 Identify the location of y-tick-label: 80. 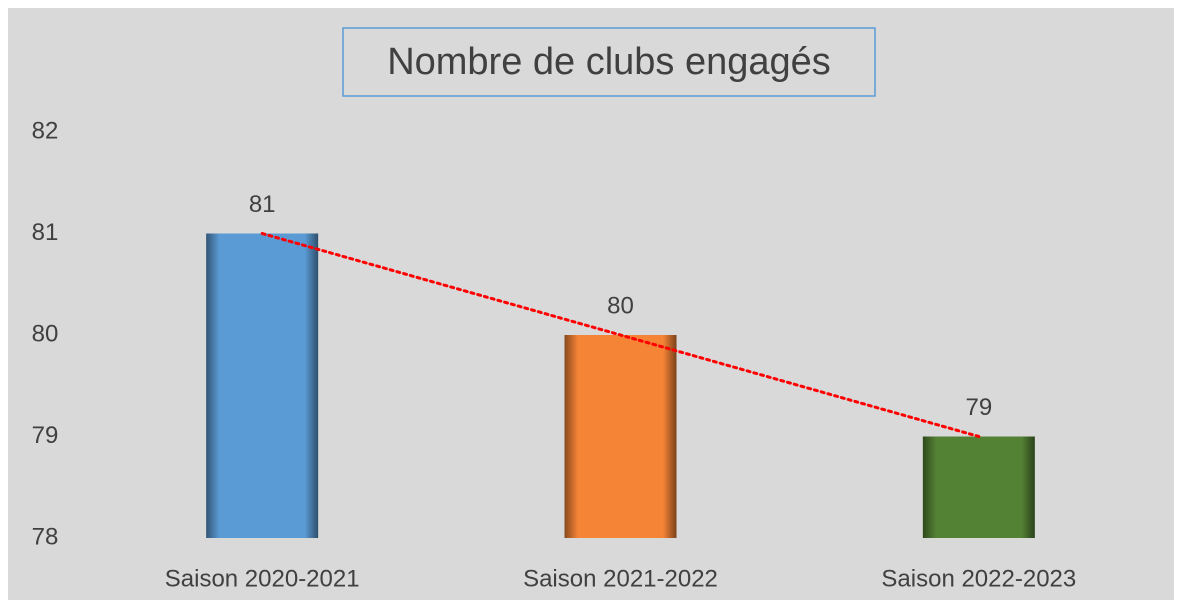
(45, 333).